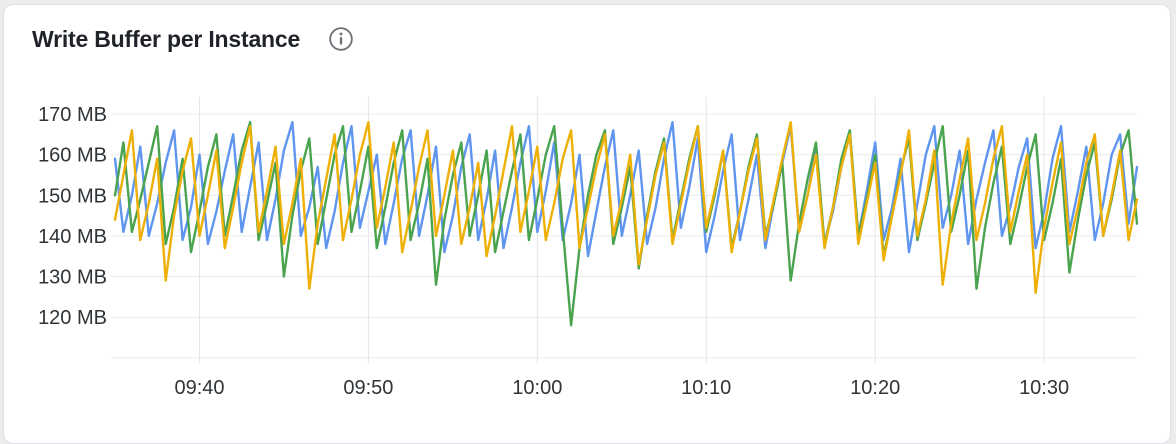 This screenshot has width=1176, height=444. Describe the element at coordinates (166, 38) in the screenshot. I see `panel-title: Write Buffer per Instance` at that location.